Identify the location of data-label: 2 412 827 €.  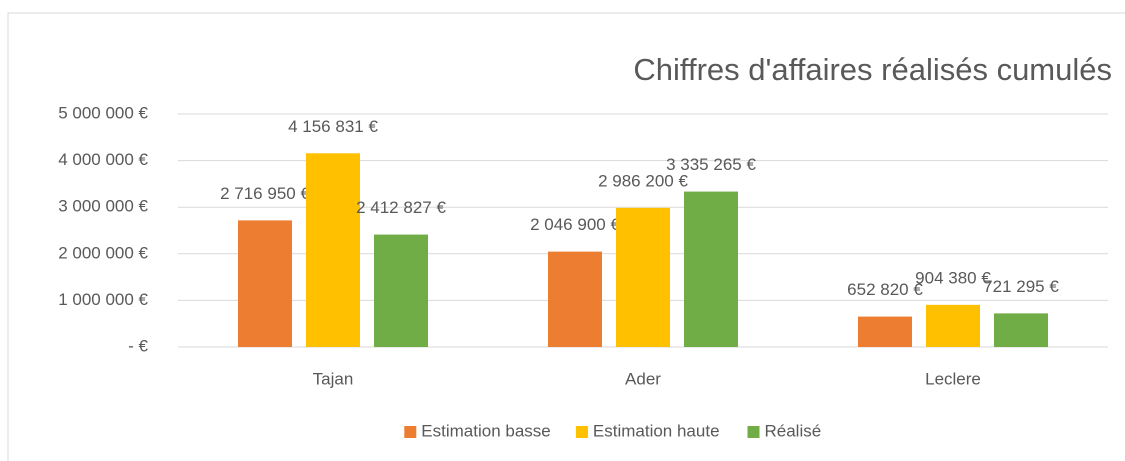
(401, 207).